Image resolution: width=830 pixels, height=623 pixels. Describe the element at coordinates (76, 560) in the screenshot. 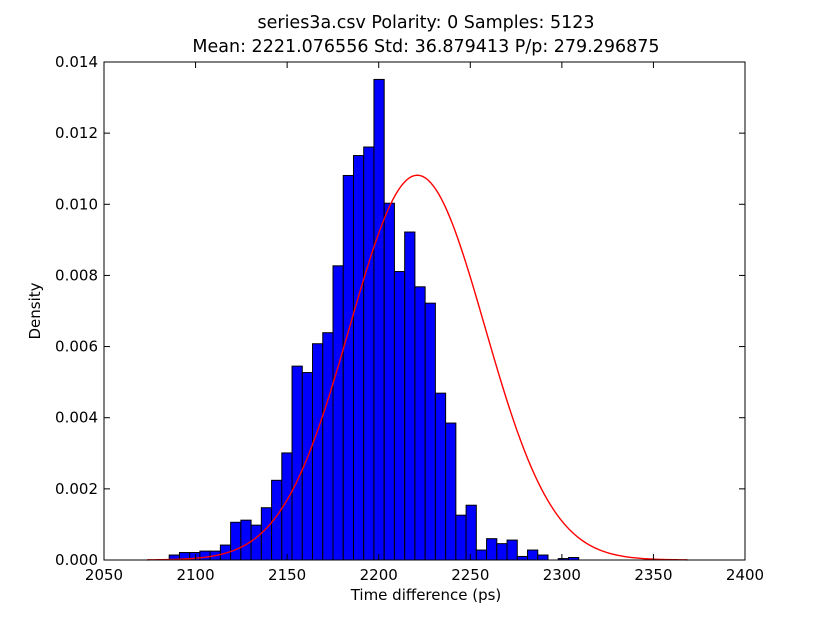

I see `y-tick-label: 0.000` at that location.